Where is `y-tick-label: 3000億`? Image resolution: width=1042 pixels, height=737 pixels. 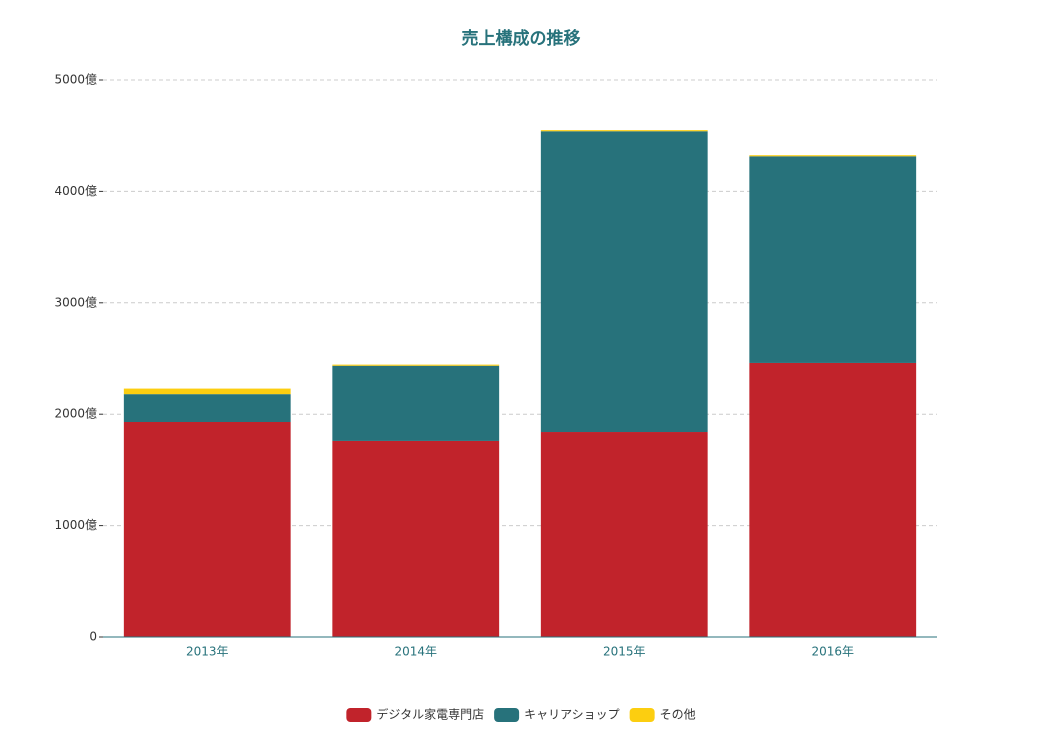
y-tick-label: 3000億 is located at coordinates (75, 302).